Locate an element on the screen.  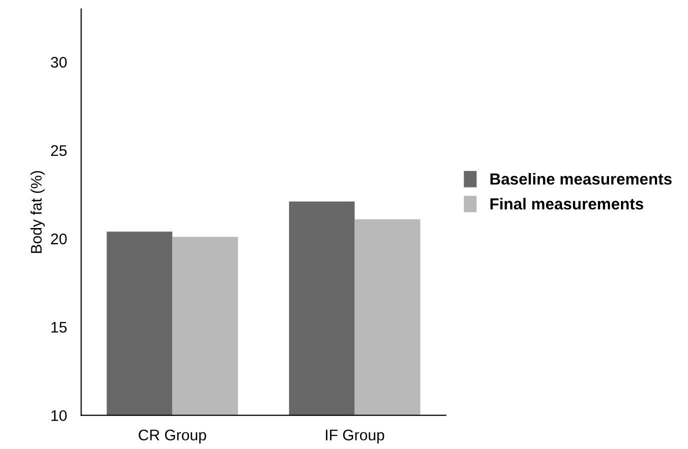
legend-label: Final measurements is located at coordinates (567, 204).